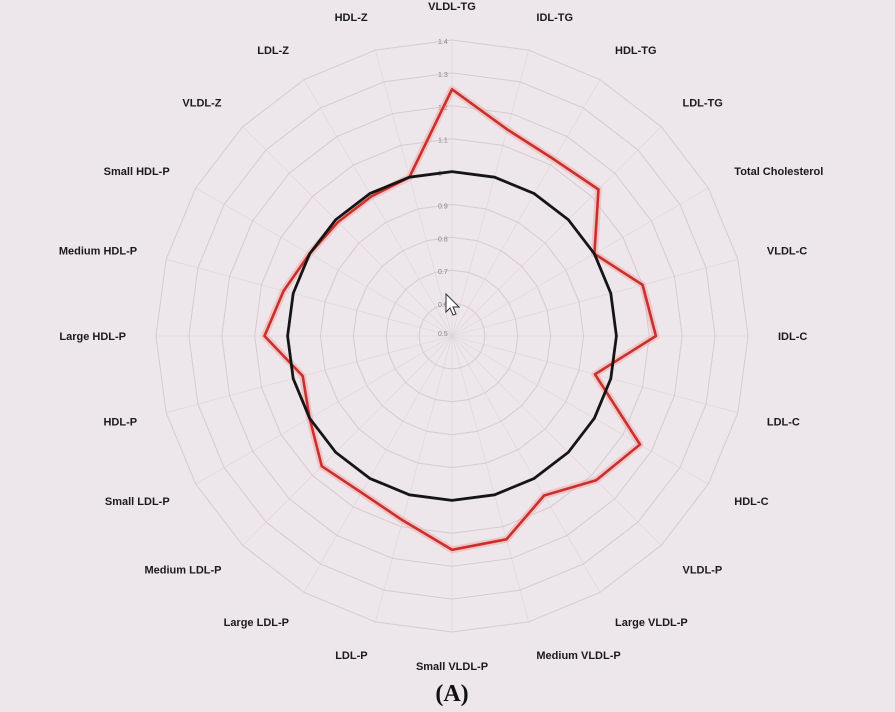 The image size is (895, 712). I want to click on category-label: LDL-C, so click(783, 422).